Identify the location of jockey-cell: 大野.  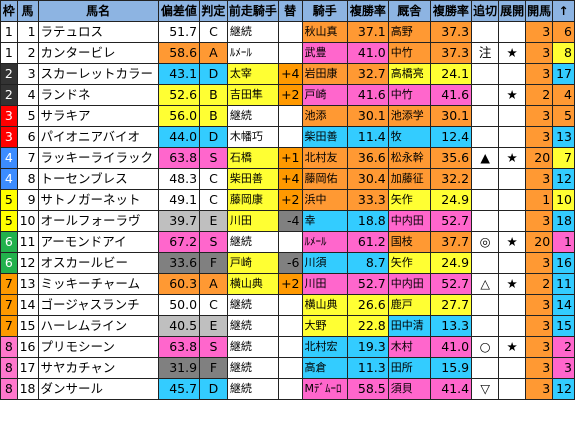
(325, 326).